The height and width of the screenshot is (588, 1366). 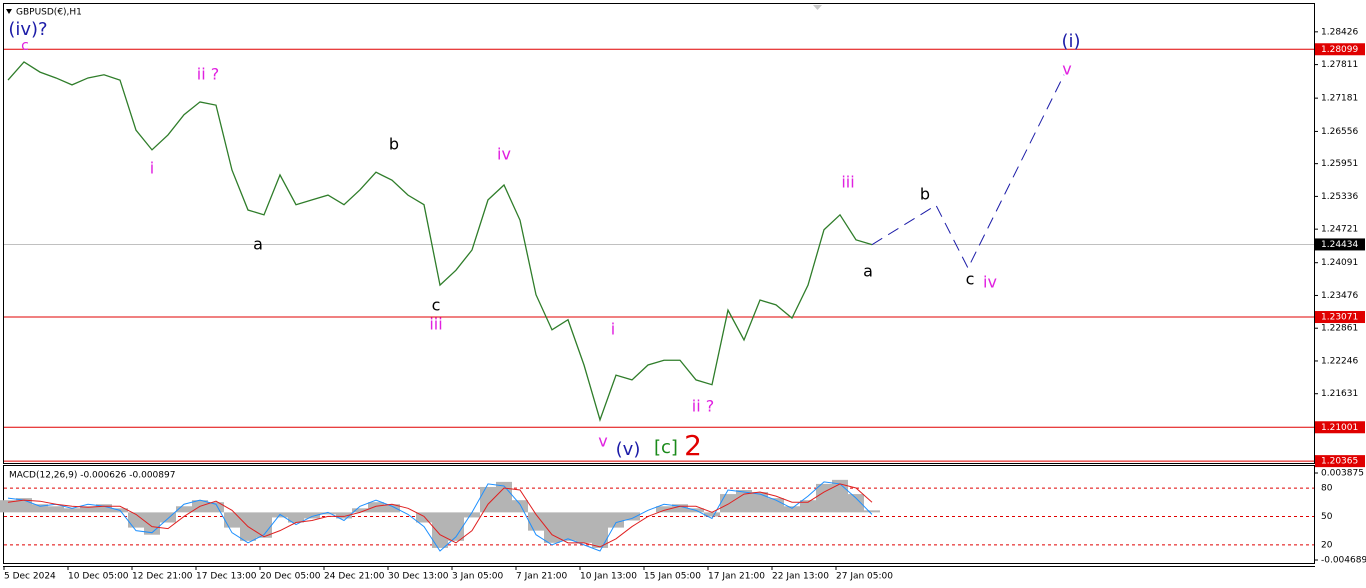 What do you see at coordinates (162, 577) in the screenshot?
I see `x-tick-label: 12 Dec 21:00` at bounding box center [162, 577].